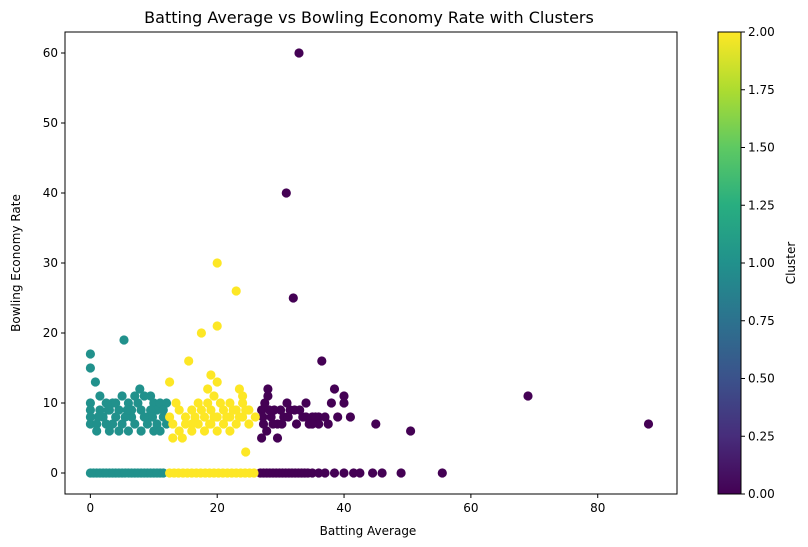  What do you see at coordinates (368, 531) in the screenshot?
I see `x-axis-label: Batting Average` at bounding box center [368, 531].